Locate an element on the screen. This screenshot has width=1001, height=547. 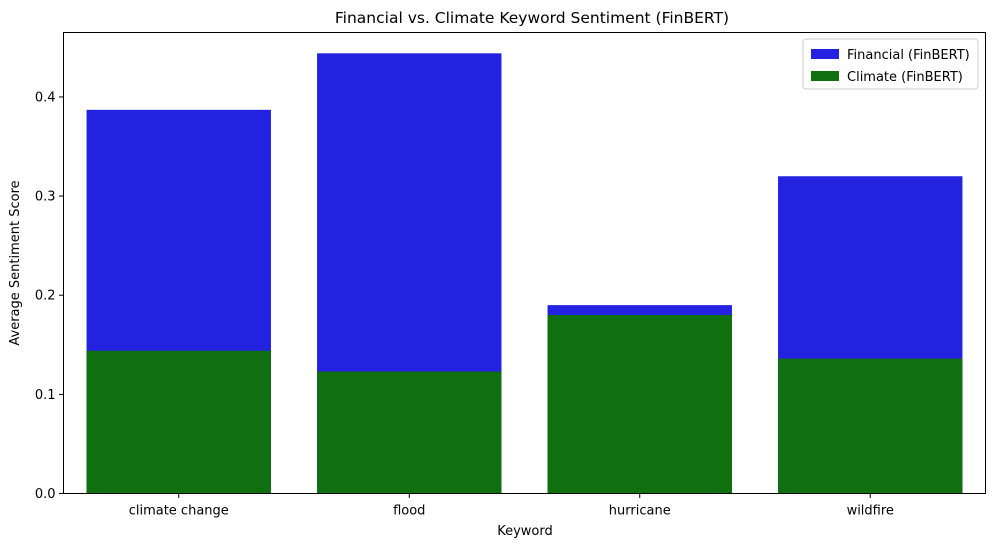
legend-label-1: Climate (FinBERT) is located at coordinates (905, 77).